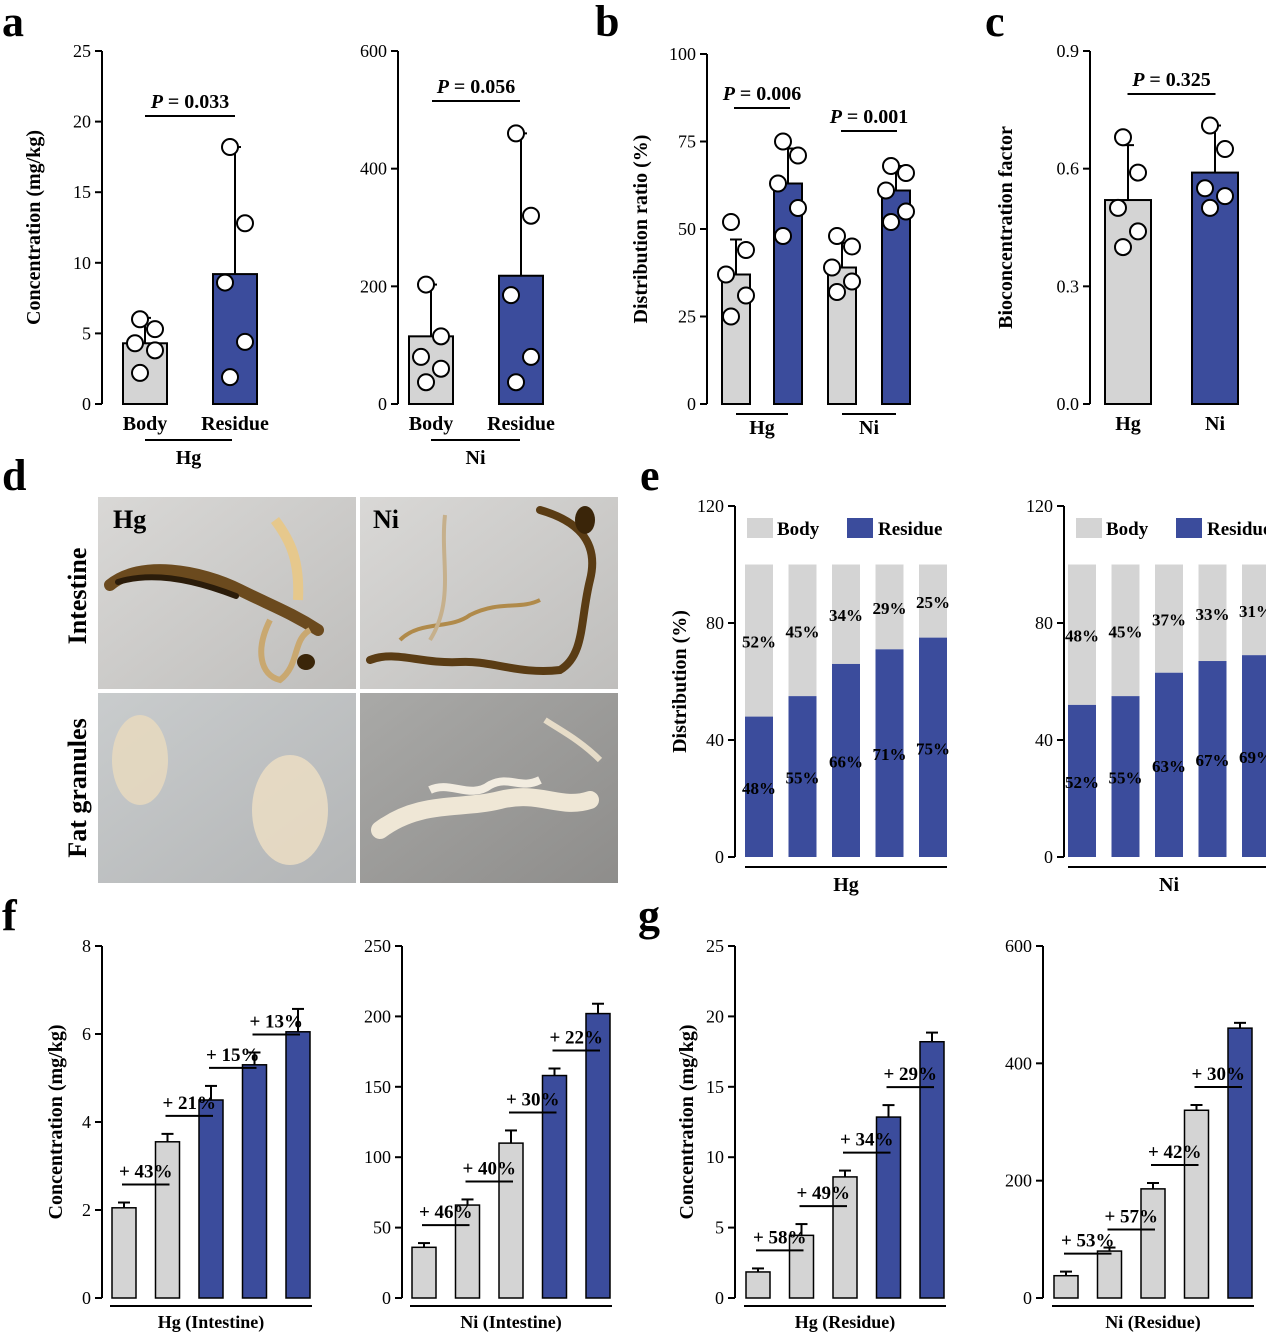 The height and width of the screenshot is (1336, 1266). Describe the element at coordinates (1068, 286) in the screenshot. I see `chart-c-ytick-label: 0.3` at that location.